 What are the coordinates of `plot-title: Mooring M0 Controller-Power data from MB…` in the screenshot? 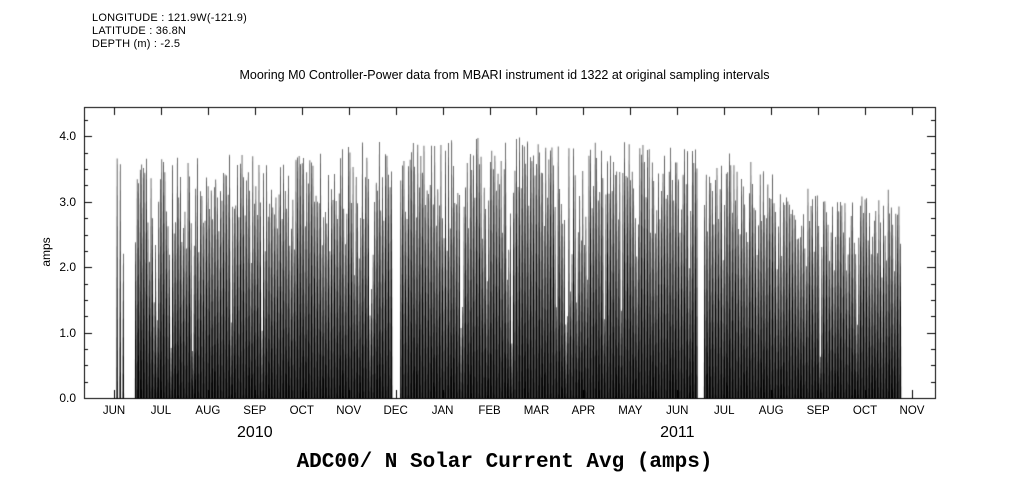 It's located at (504, 75).